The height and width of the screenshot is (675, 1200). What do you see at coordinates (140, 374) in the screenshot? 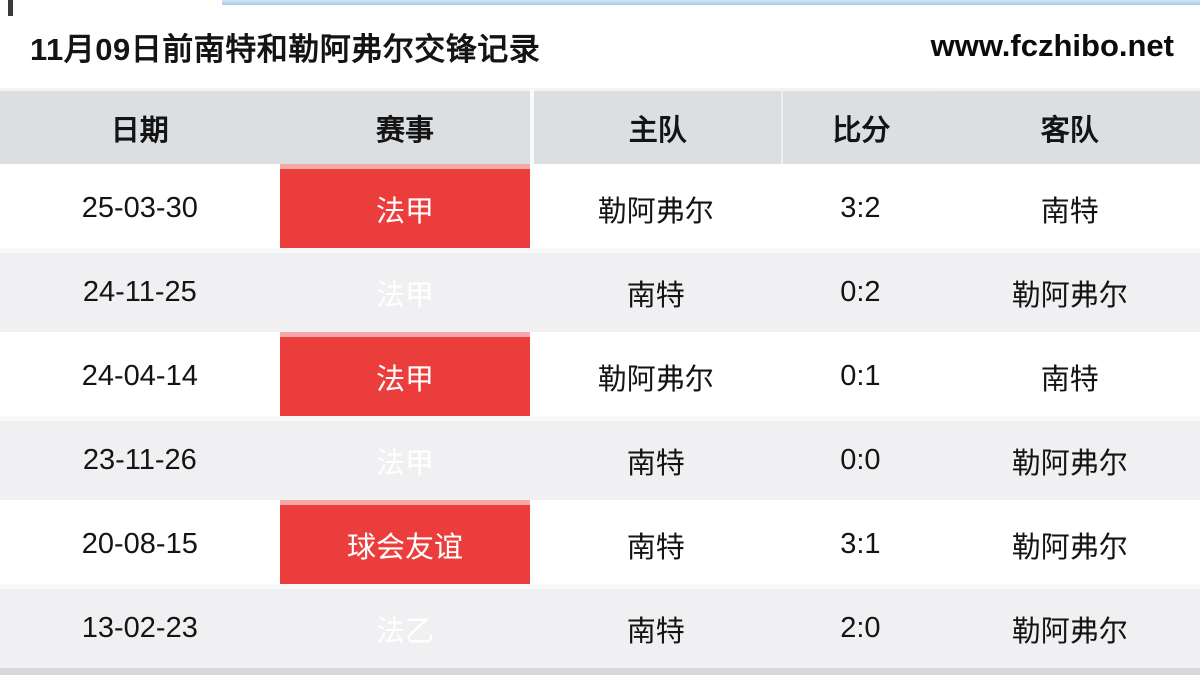
I see `match-date: 24-04-14` at bounding box center [140, 374].